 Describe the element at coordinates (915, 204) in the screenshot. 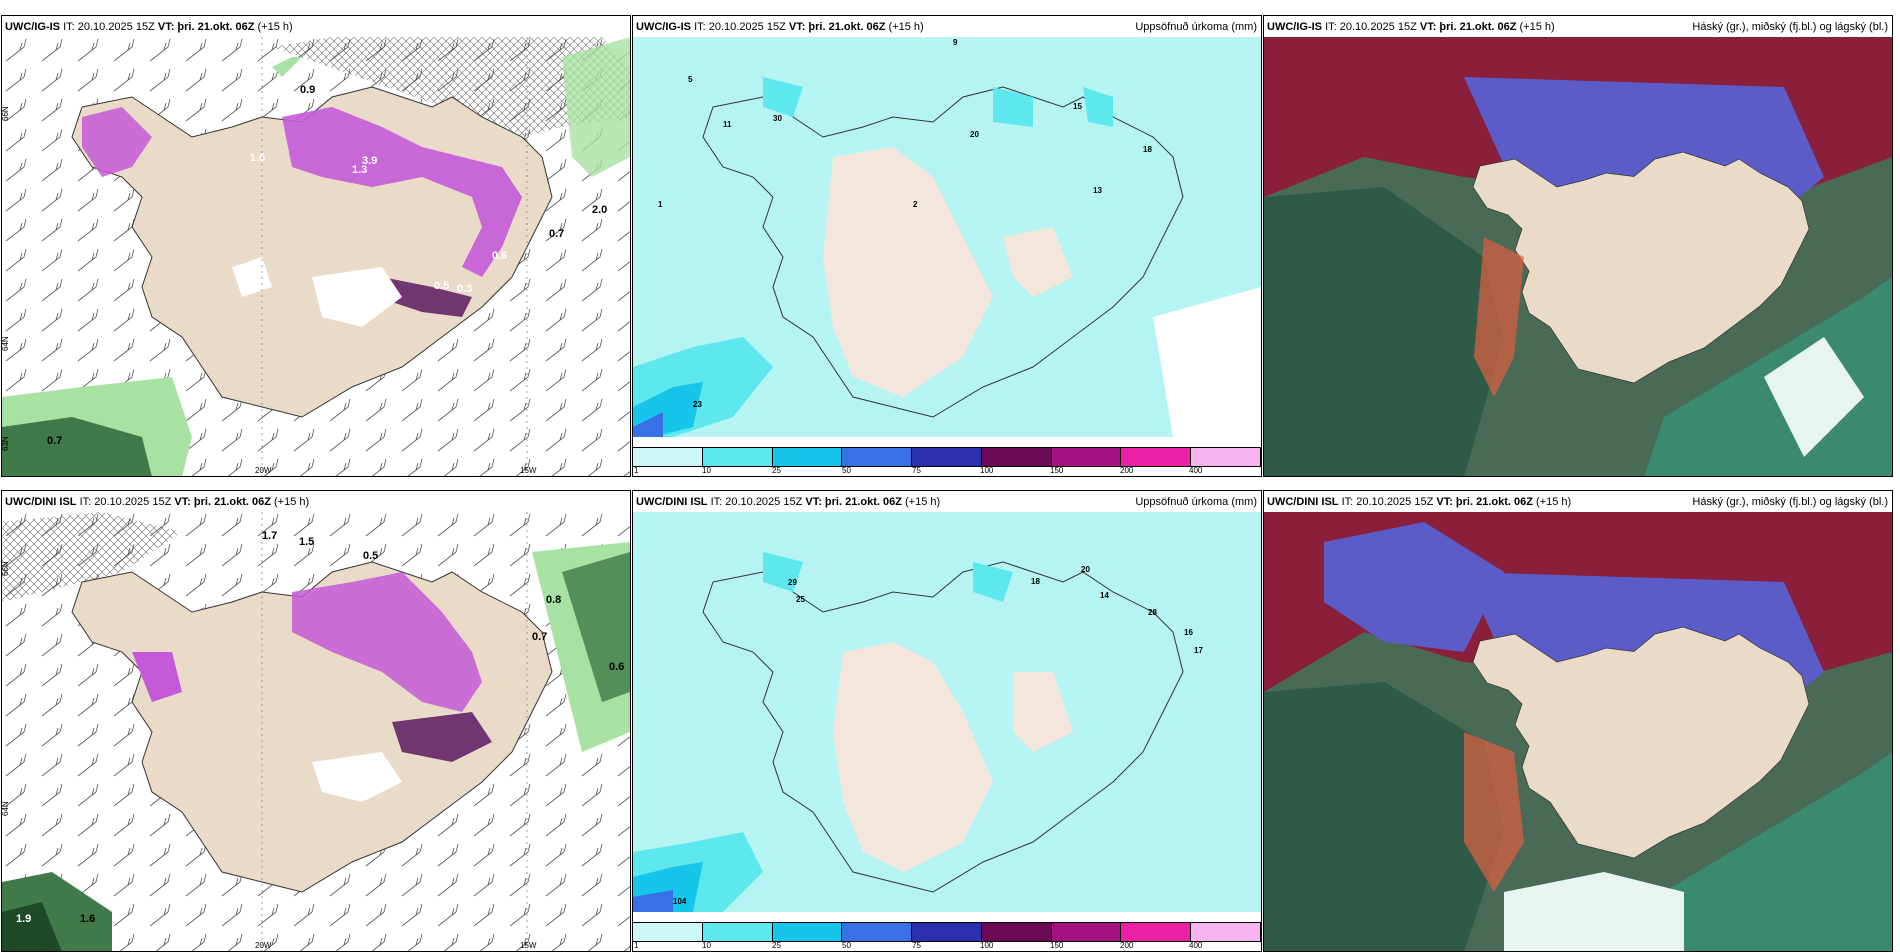

I see `value-label: 2` at that location.